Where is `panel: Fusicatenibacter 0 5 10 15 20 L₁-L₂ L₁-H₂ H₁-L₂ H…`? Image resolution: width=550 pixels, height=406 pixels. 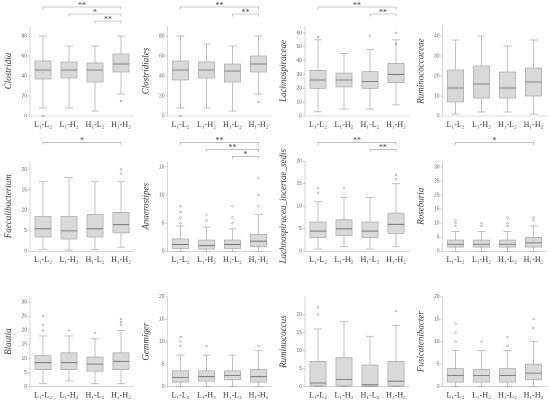
panel: Fusicatenibacter 0 5 10 15 20 L₁-L₂ L₁-H₂ H₁-L₂ H… is located at coordinates (481, 346).